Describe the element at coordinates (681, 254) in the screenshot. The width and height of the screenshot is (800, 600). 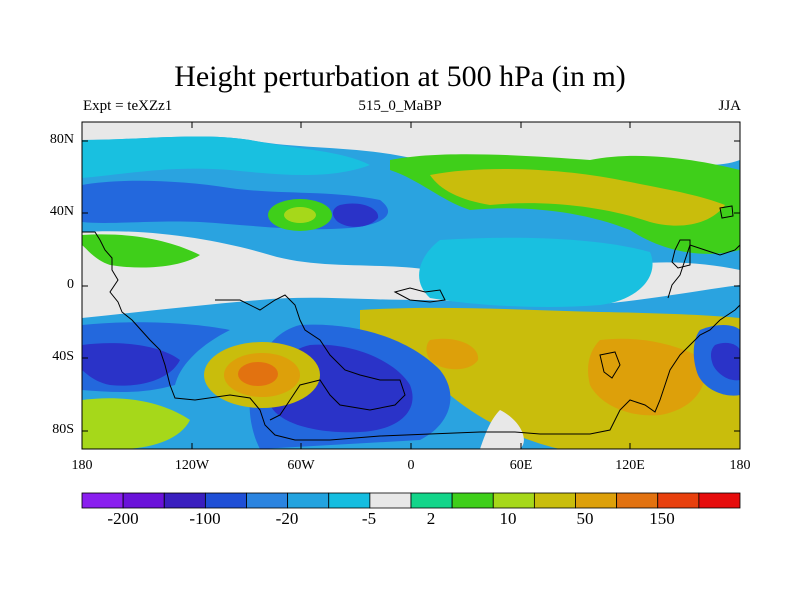
I see `outline-east-block` at that location.